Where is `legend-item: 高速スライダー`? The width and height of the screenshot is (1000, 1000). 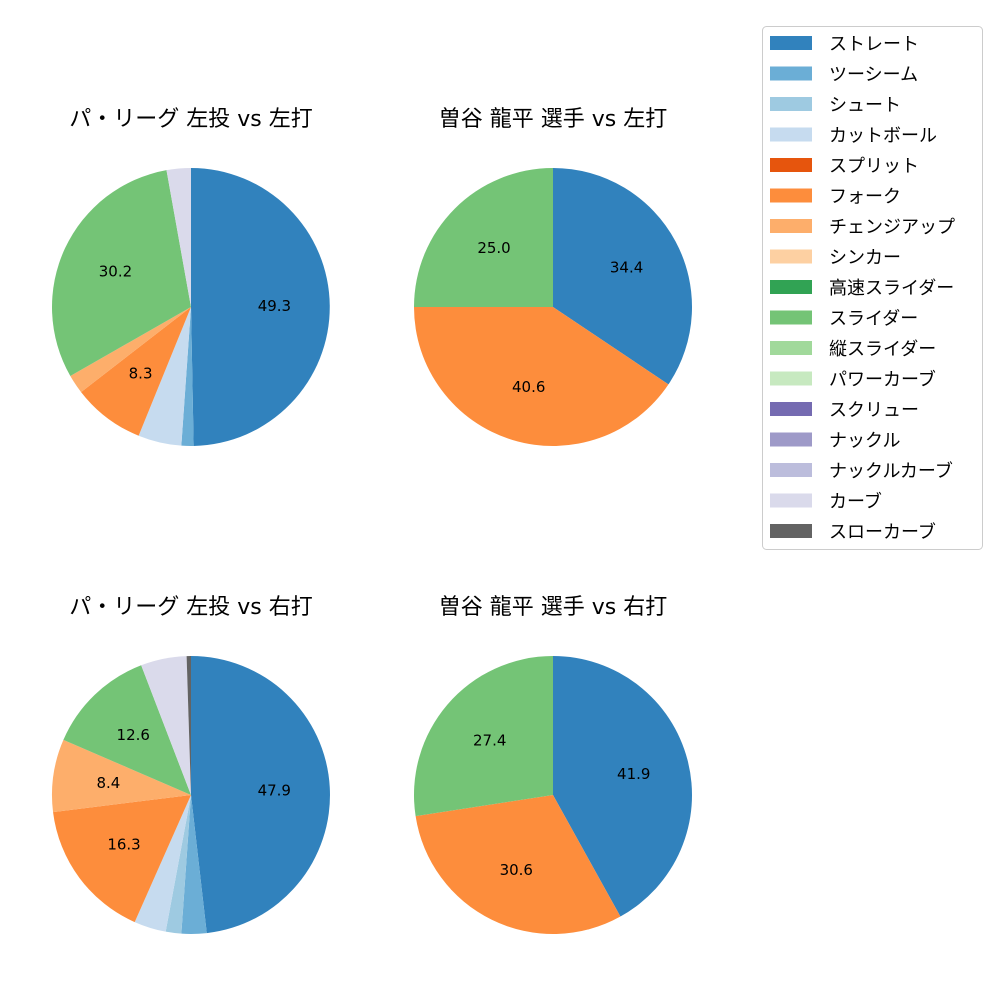 legend-item: 高速スライダー is located at coordinates (862, 288).